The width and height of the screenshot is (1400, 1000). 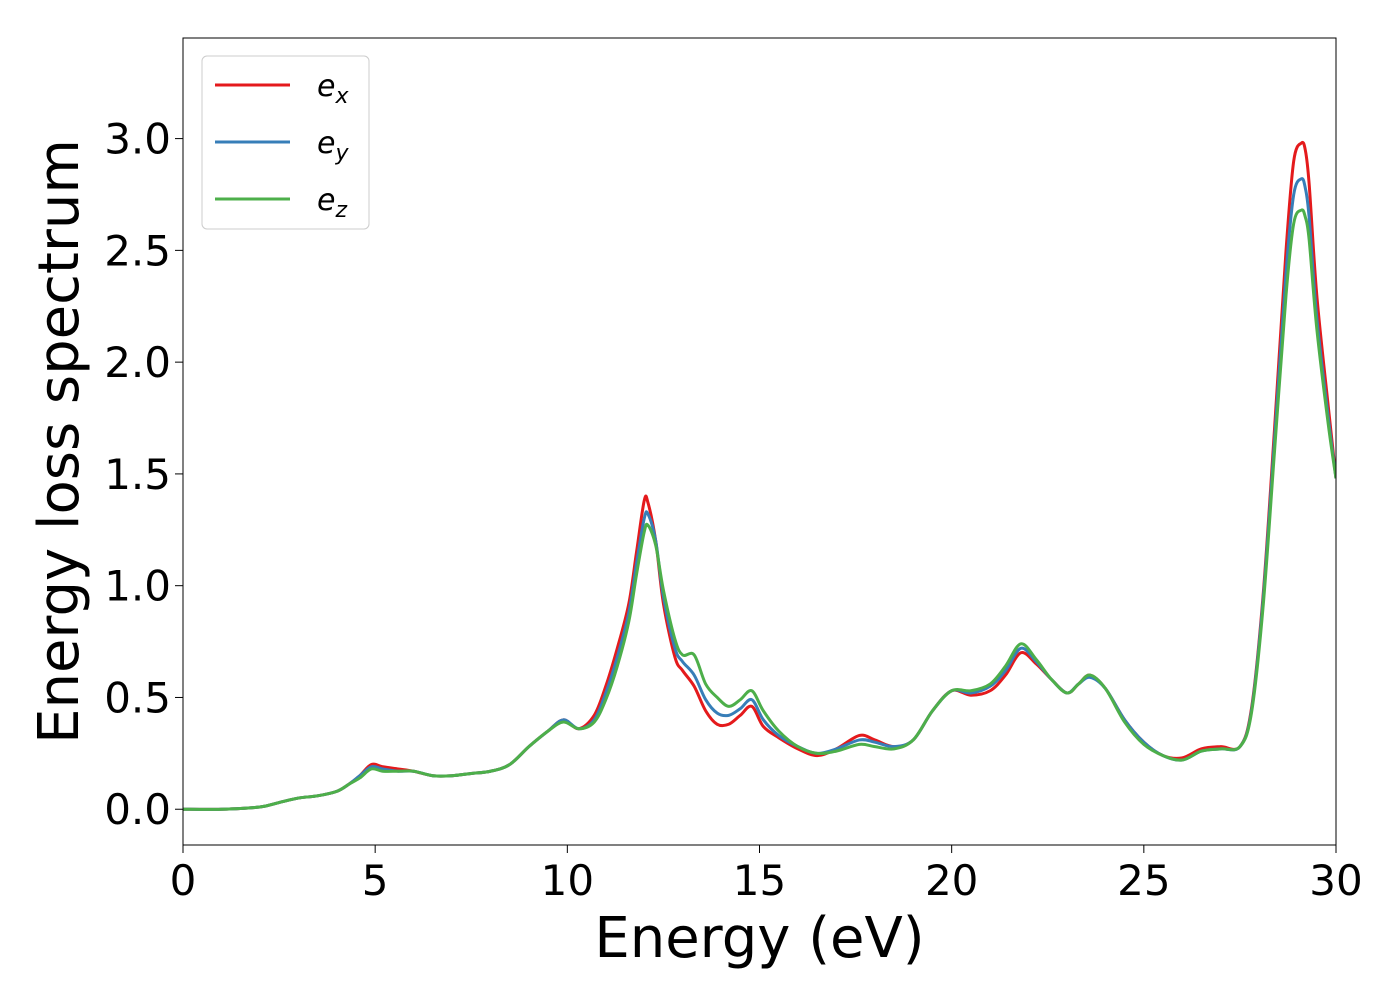 I want to click on y-axis-ticks: 0.0 0.5 1.0 1.5 2.0 2.5 3.0, so click(x=143, y=474).